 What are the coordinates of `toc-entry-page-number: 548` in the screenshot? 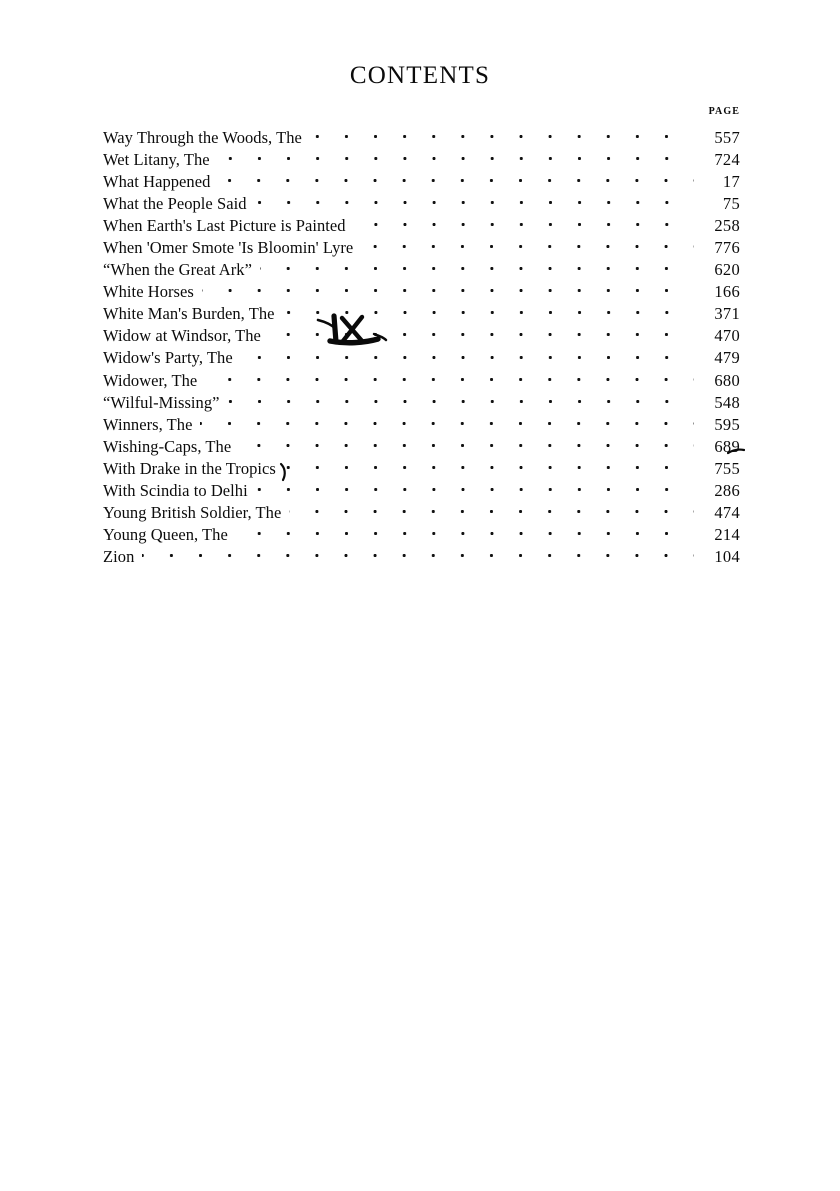 It's located at (727, 402).